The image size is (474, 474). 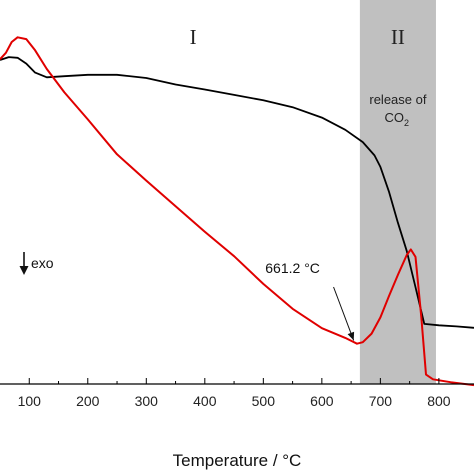 I want to click on x-tick-label: 300, so click(x=147, y=401).